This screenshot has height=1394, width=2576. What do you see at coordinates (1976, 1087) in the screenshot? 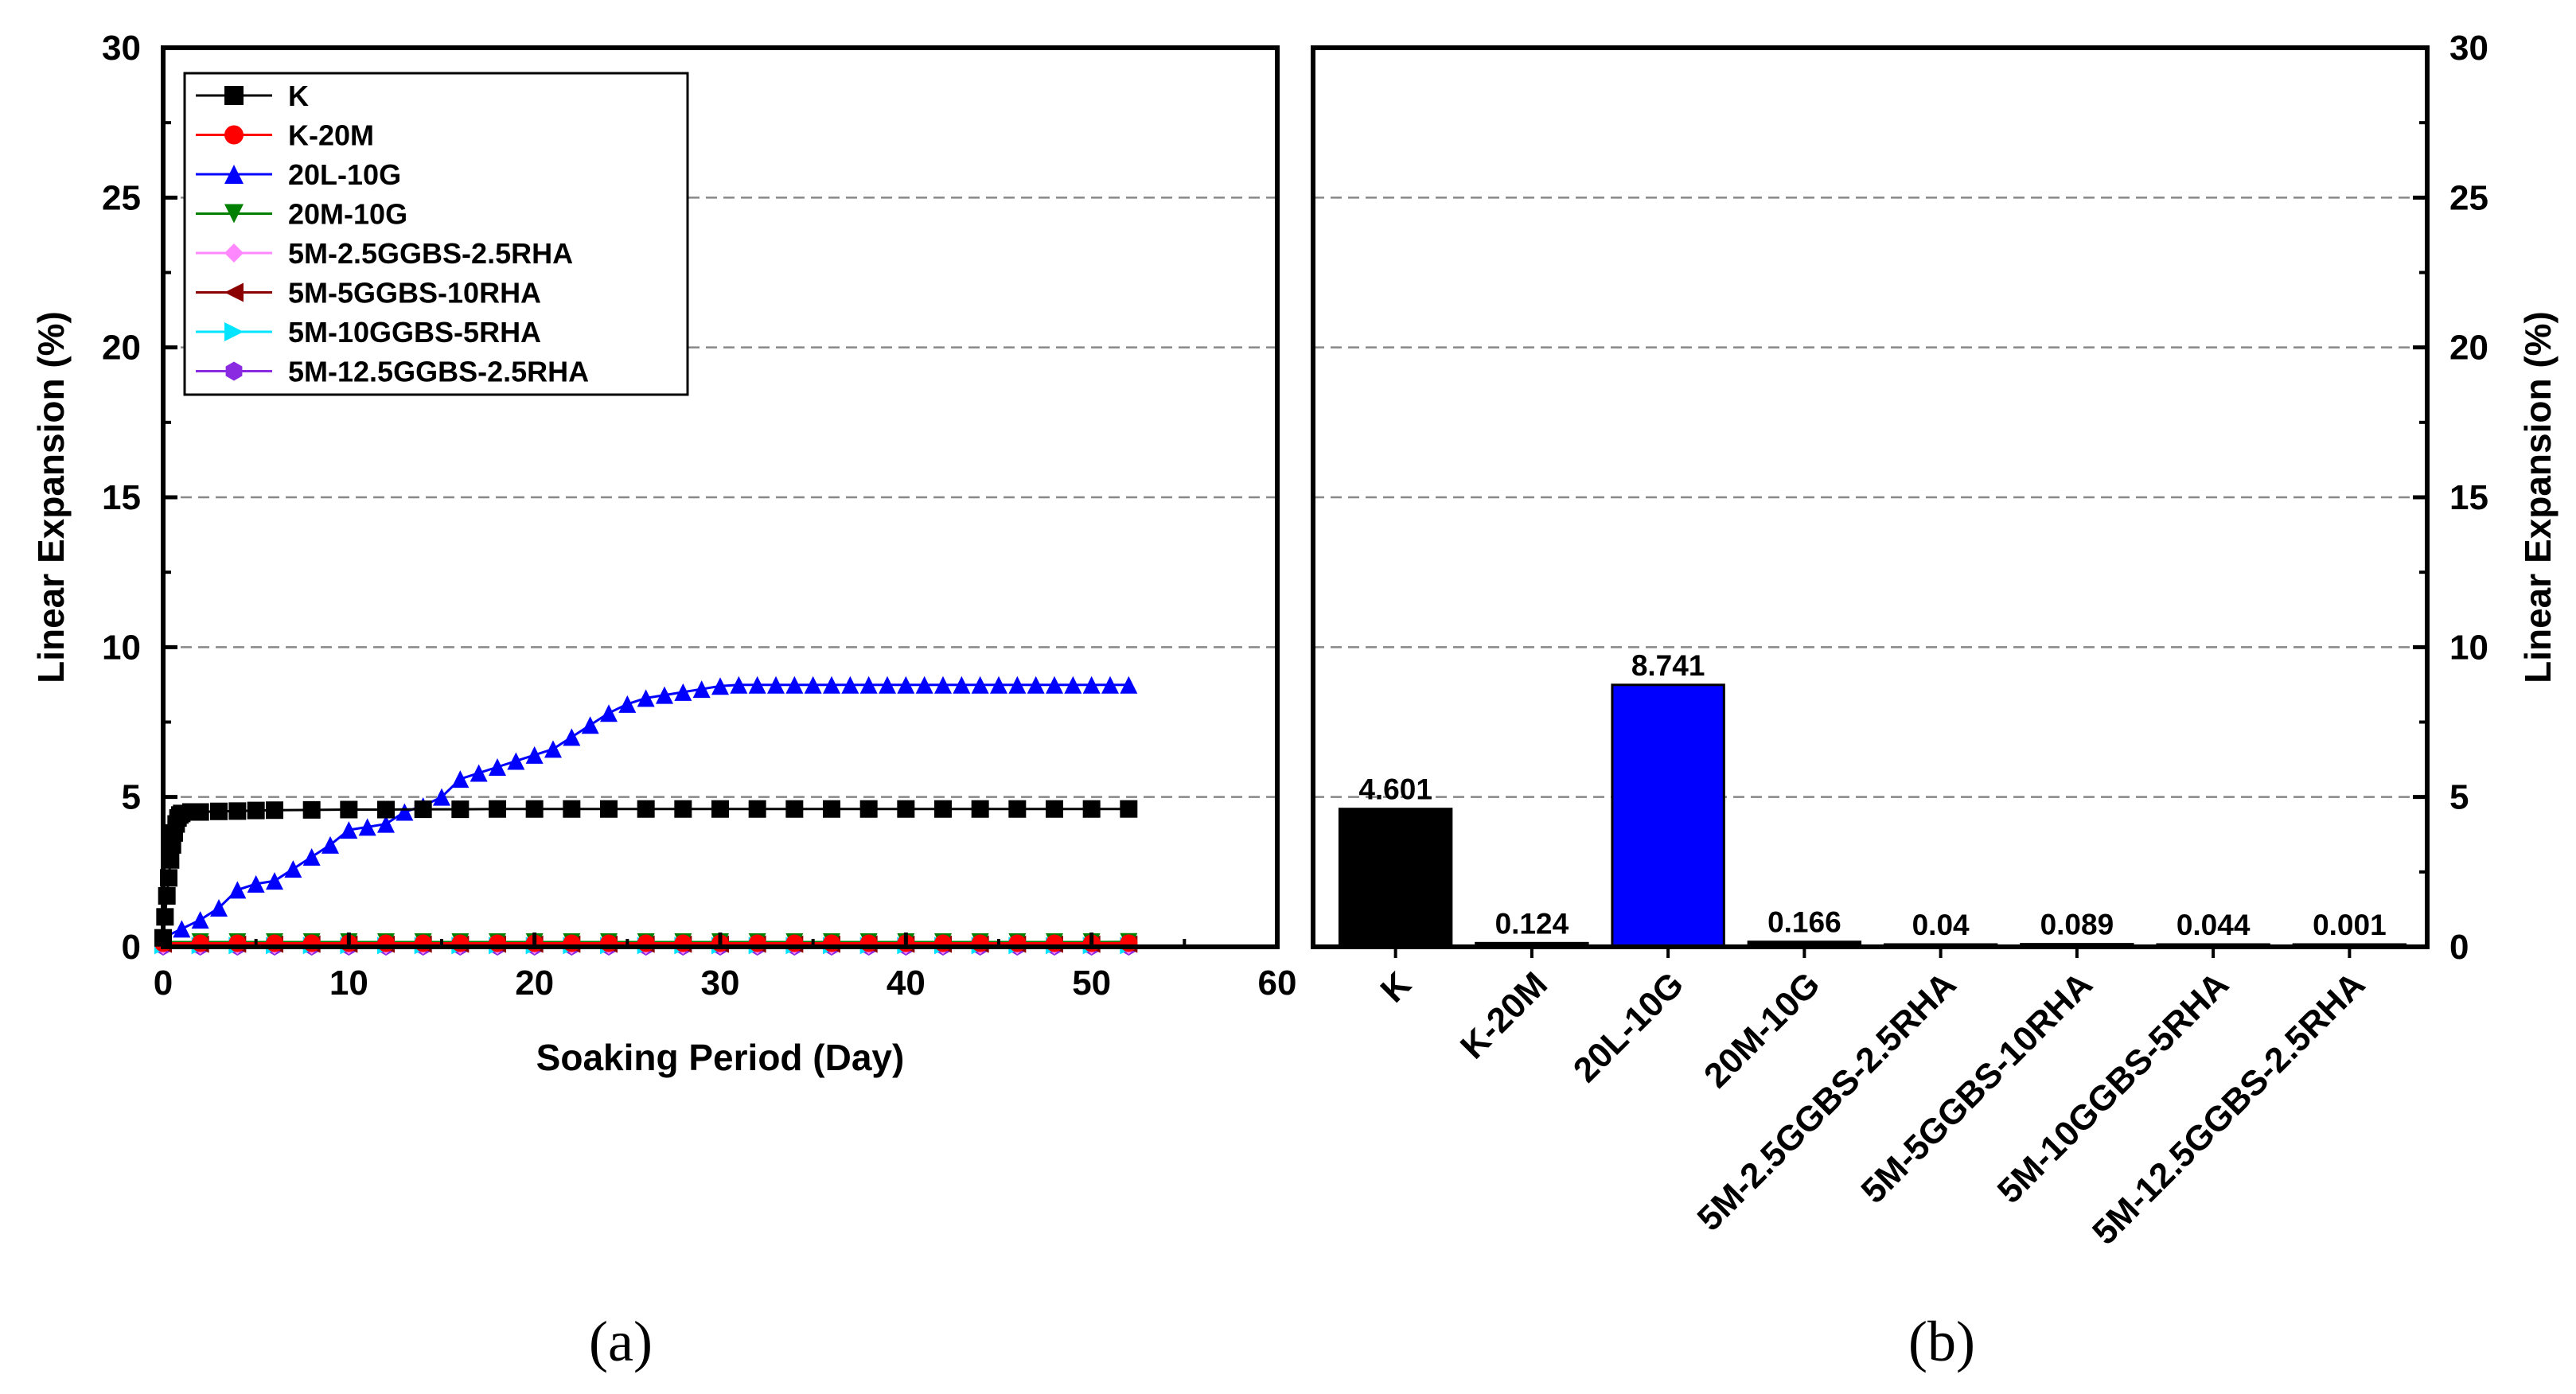
I see `panel-b-category-label: 5M-5GGBS-10RHA` at bounding box center [1976, 1087].